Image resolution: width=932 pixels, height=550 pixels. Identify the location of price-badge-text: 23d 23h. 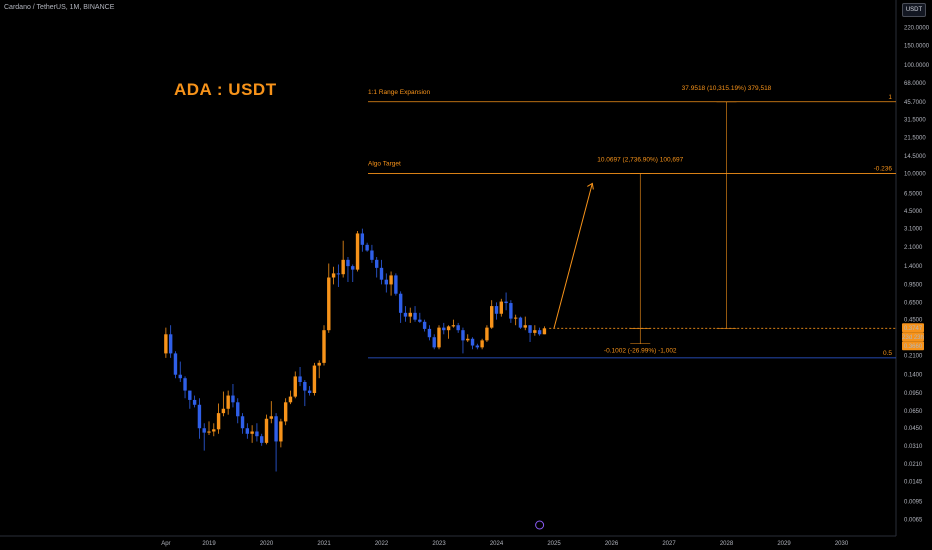
(913, 338).